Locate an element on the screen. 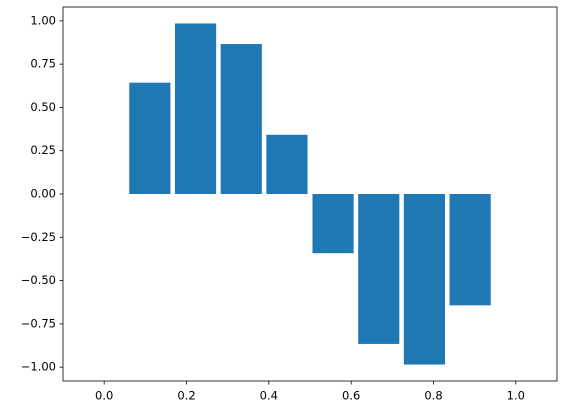 This screenshot has height=413, width=568. y-tick-label: −1.00 is located at coordinates (38, 367).